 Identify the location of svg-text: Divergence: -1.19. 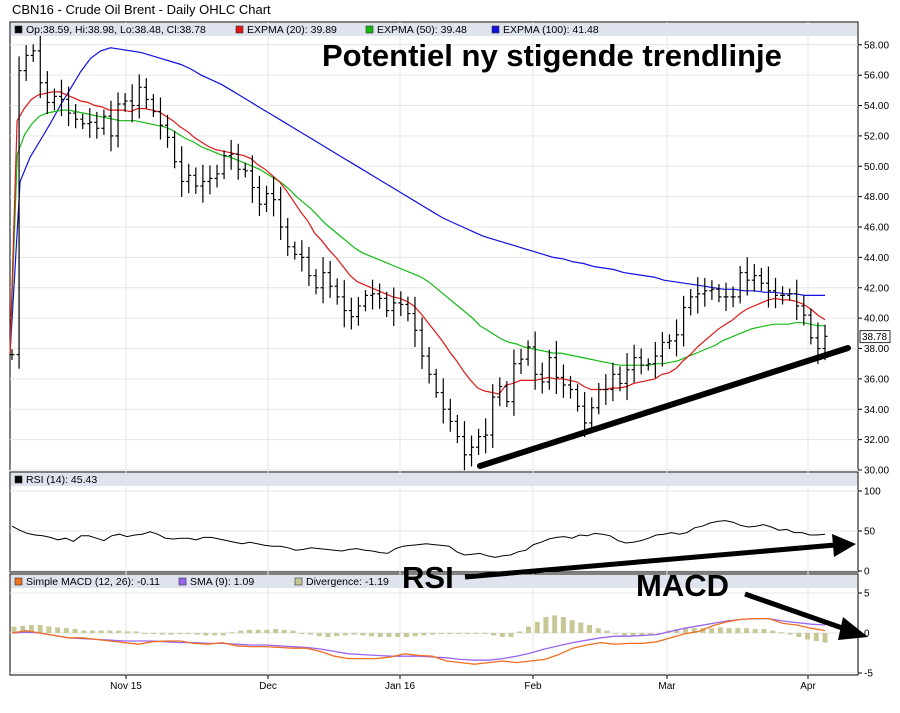
(347, 582).